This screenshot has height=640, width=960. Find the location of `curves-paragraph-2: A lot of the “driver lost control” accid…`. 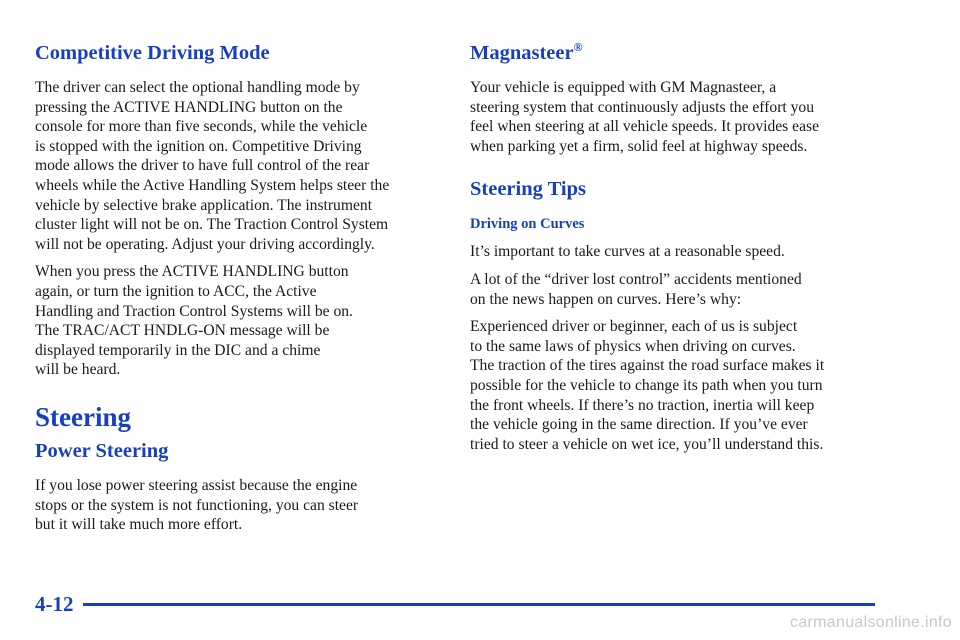

curves-paragraph-2: A lot of the “driver lost control” accid… is located at coordinates (636, 289).